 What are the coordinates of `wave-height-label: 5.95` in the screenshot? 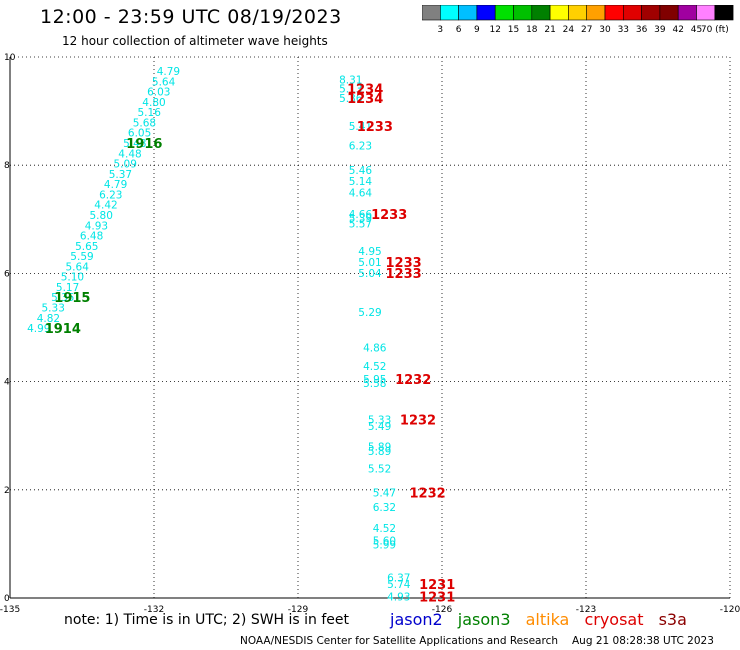 It's located at (374, 380).